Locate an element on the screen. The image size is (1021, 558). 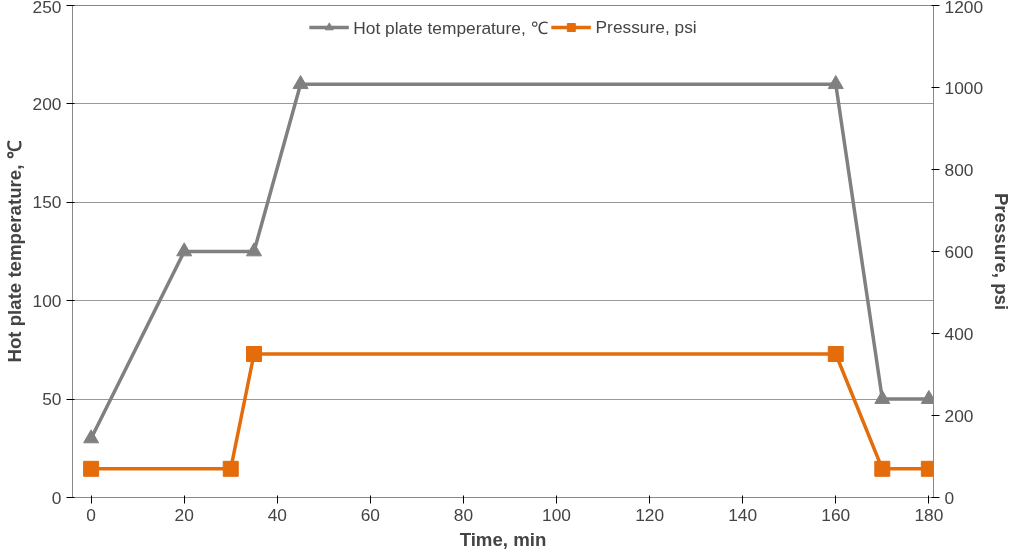
y2-tick-label: 1200 is located at coordinates (964, 8).